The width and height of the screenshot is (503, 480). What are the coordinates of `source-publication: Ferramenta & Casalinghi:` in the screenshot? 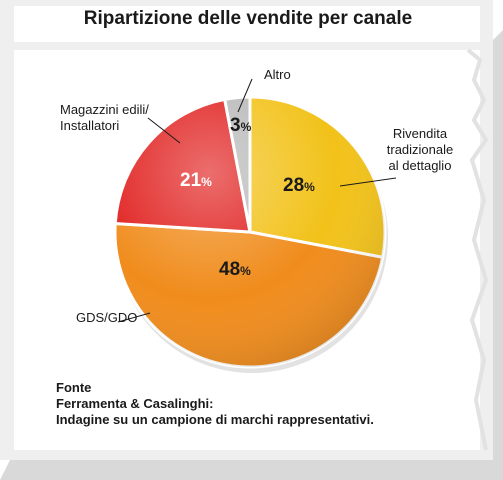 It's located at (135, 403).